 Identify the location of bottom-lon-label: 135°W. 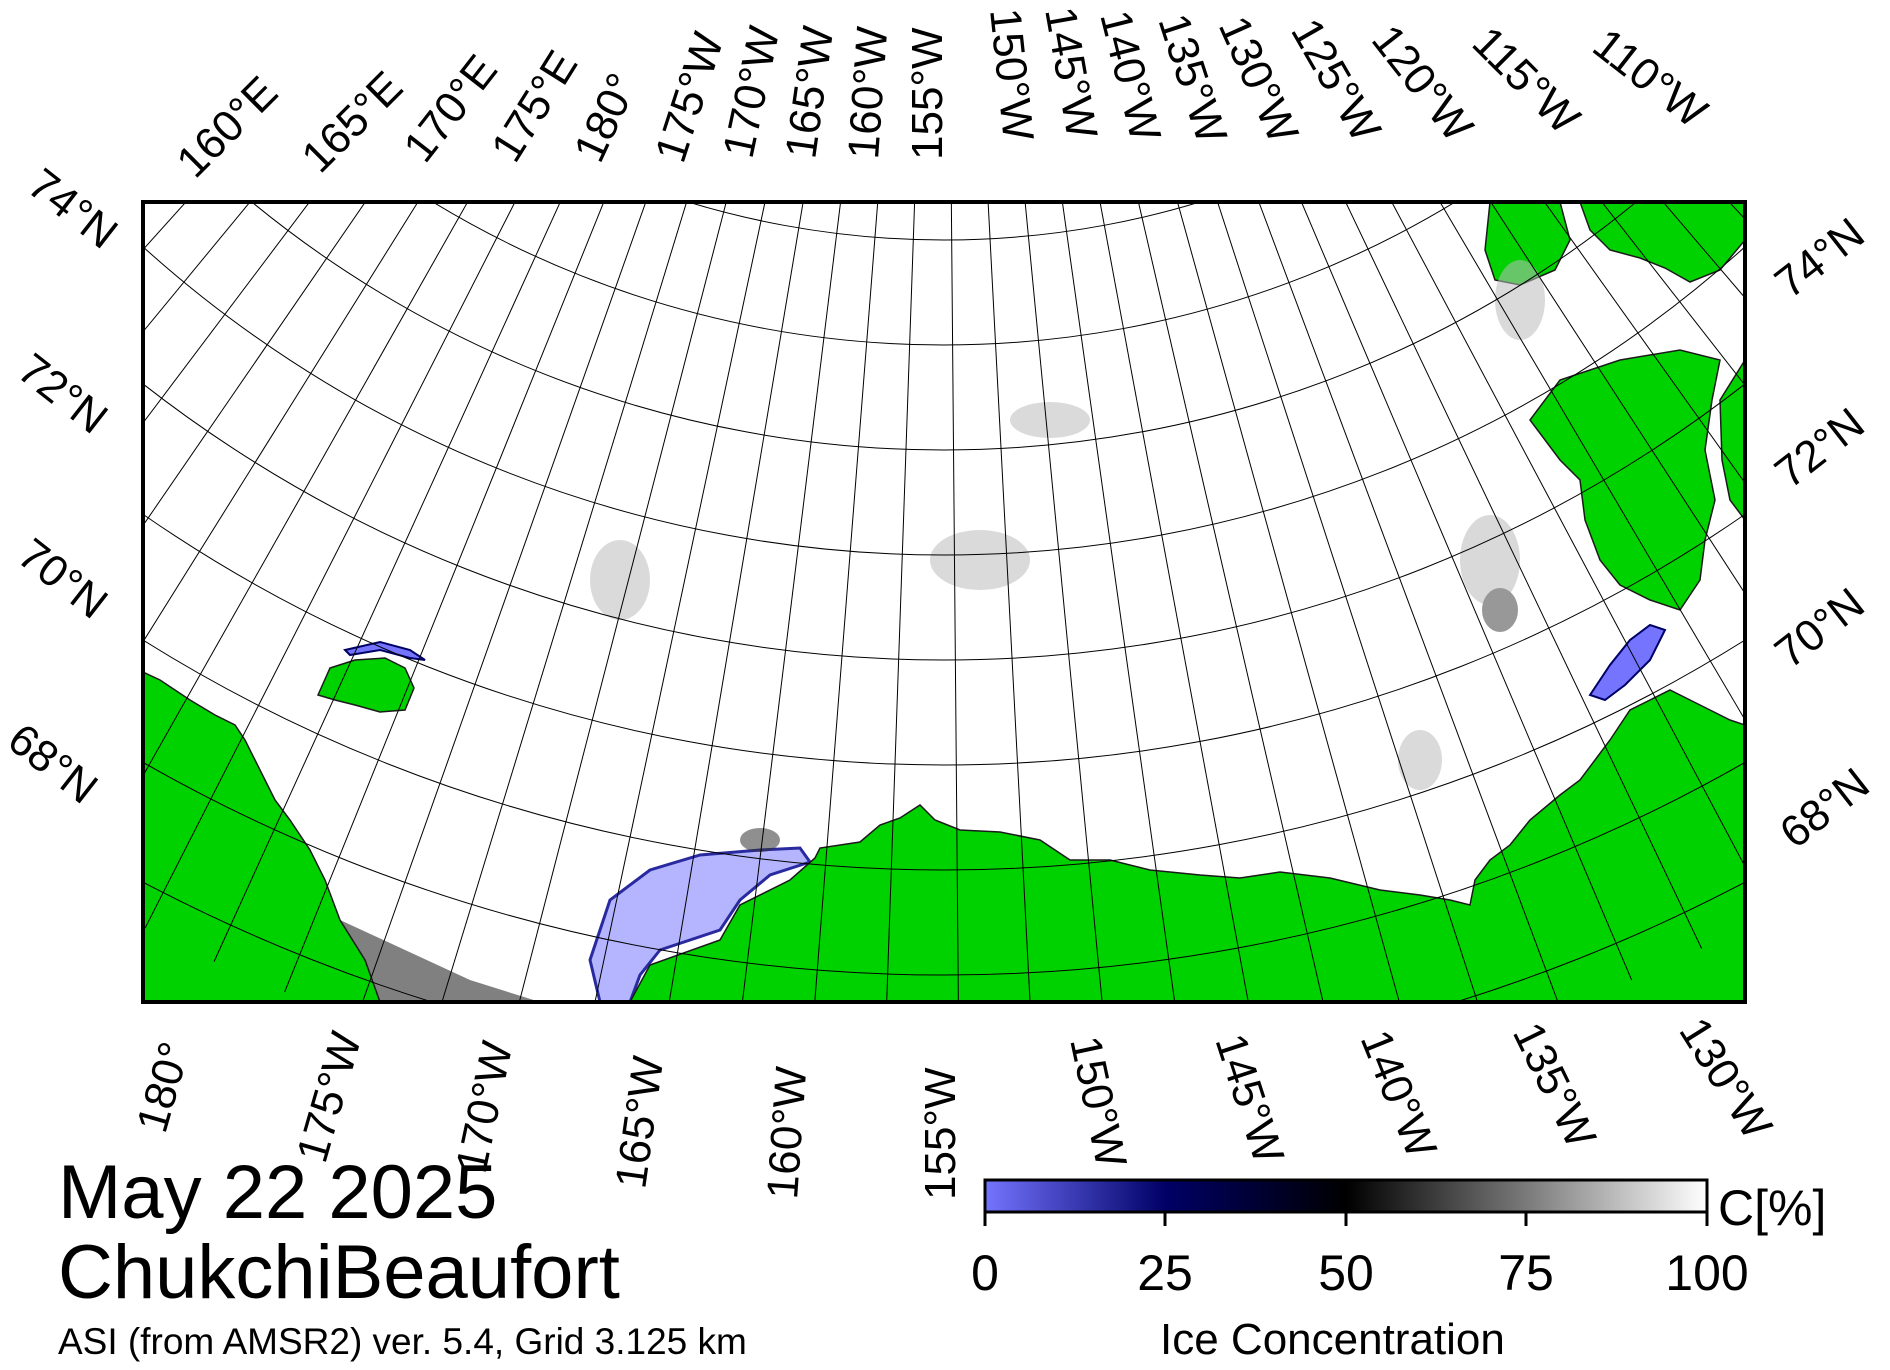
(1554, 1085).